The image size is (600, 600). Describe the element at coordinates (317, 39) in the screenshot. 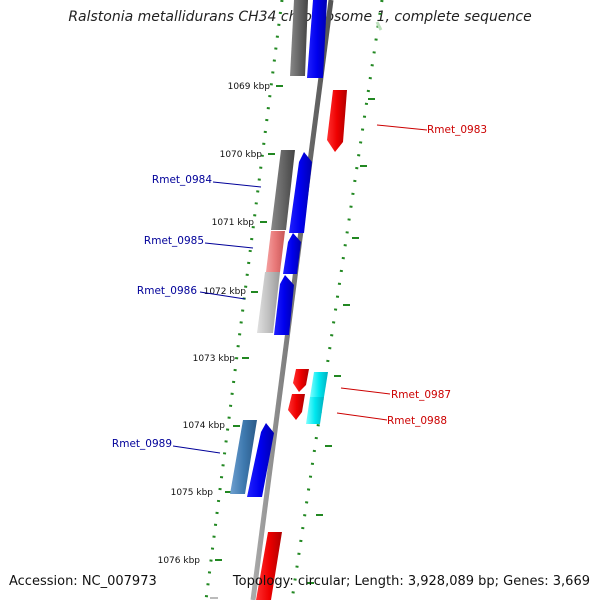

I see `forward-gene` at that location.